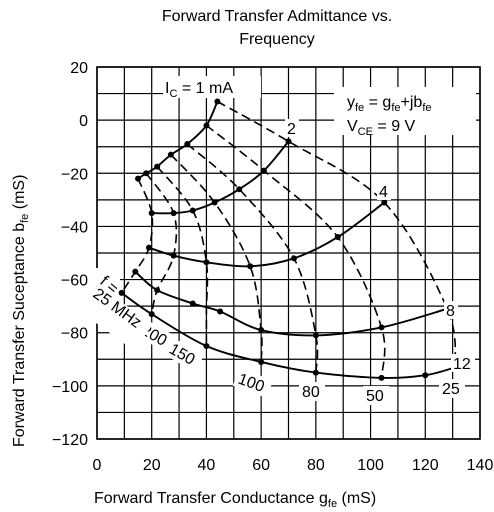 The height and width of the screenshot is (512, 494). Describe the element at coordinates (389, 104) in the screenshot. I see `admittance-equation: yfe = gfe+jbfe` at that location.